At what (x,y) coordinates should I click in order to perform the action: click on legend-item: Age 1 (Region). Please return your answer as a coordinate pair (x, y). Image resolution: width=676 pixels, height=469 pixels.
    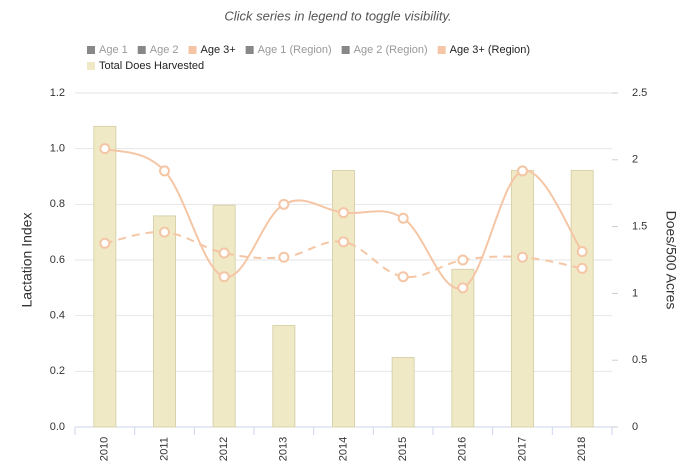
    Looking at the image, I should click on (288, 50).